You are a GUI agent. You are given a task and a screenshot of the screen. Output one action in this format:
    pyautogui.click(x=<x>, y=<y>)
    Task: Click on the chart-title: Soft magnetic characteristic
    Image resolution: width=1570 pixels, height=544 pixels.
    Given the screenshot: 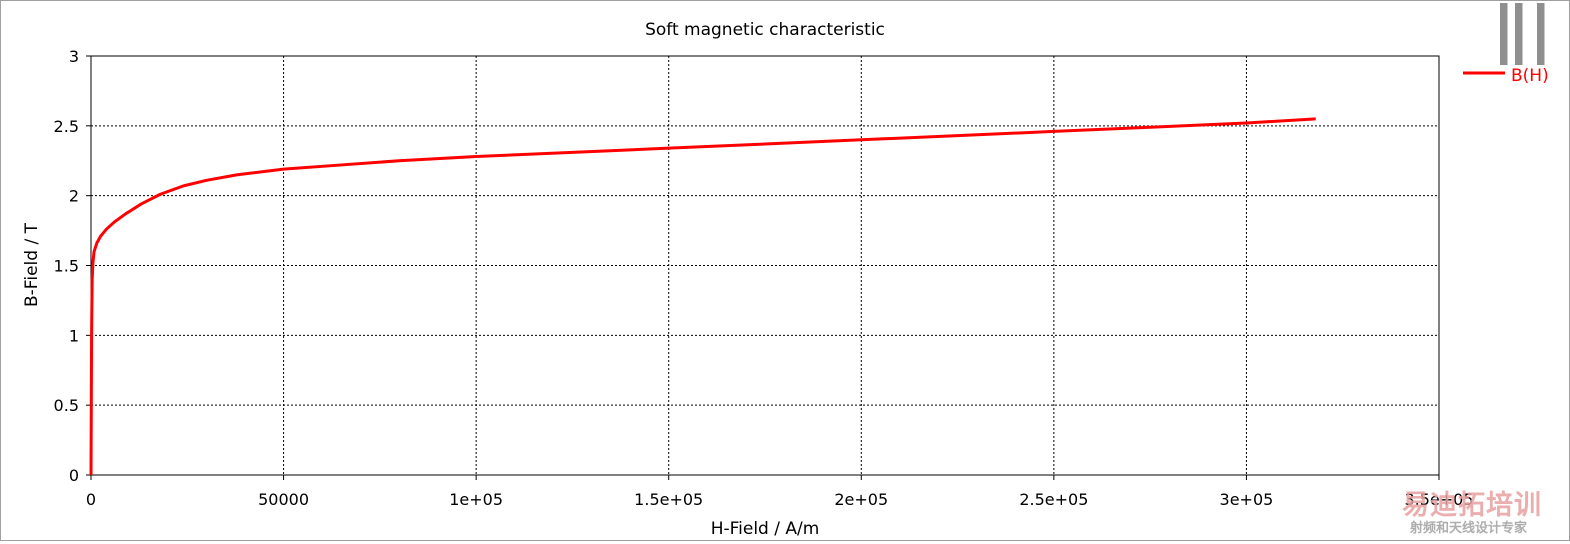 What is the action you would take?
    pyautogui.click(x=765, y=30)
    